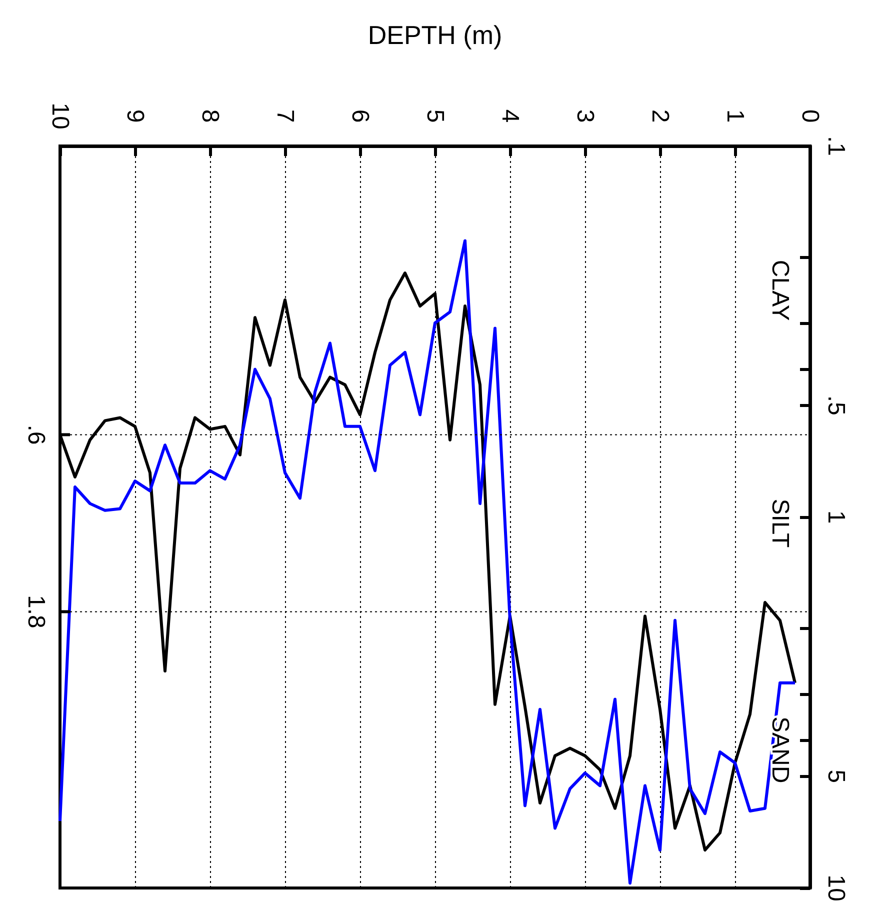 The height and width of the screenshot is (921, 878). Describe the element at coordinates (135, 116) in the screenshot. I see `x-tick-label: 9` at that location.